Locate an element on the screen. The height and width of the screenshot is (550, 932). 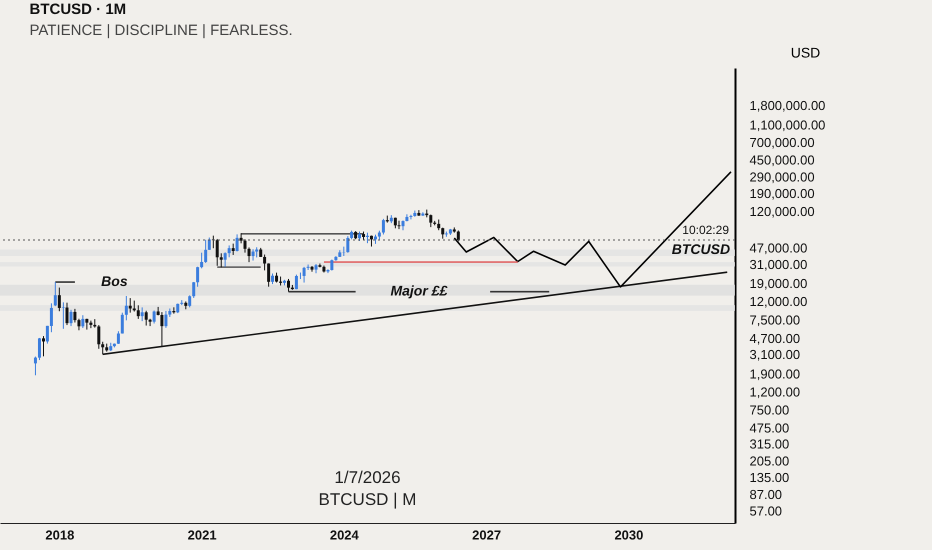
y-tick-label: 190,000.00 is located at coordinates (782, 194).